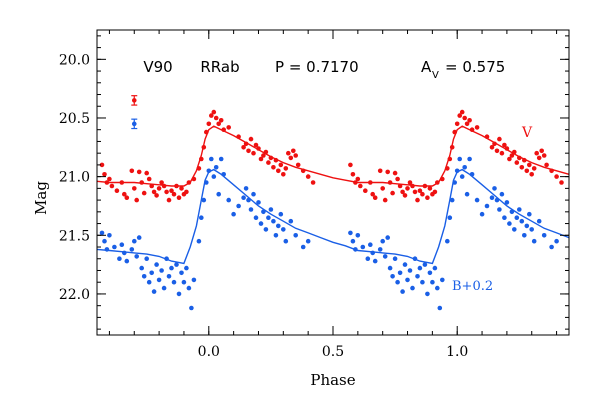 The width and height of the screenshot is (600, 400). Describe the element at coordinates (74, 178) in the screenshot. I see `y-tick-label: 21.0` at that location.